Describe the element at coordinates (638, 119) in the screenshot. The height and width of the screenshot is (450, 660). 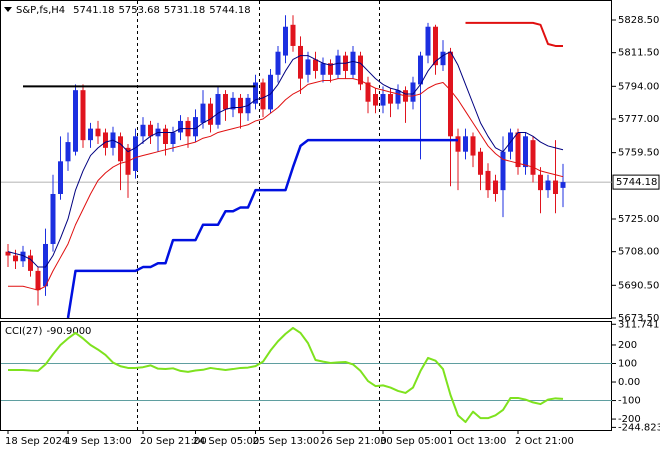
I see `y-tick-label: 5777.00` at that location.